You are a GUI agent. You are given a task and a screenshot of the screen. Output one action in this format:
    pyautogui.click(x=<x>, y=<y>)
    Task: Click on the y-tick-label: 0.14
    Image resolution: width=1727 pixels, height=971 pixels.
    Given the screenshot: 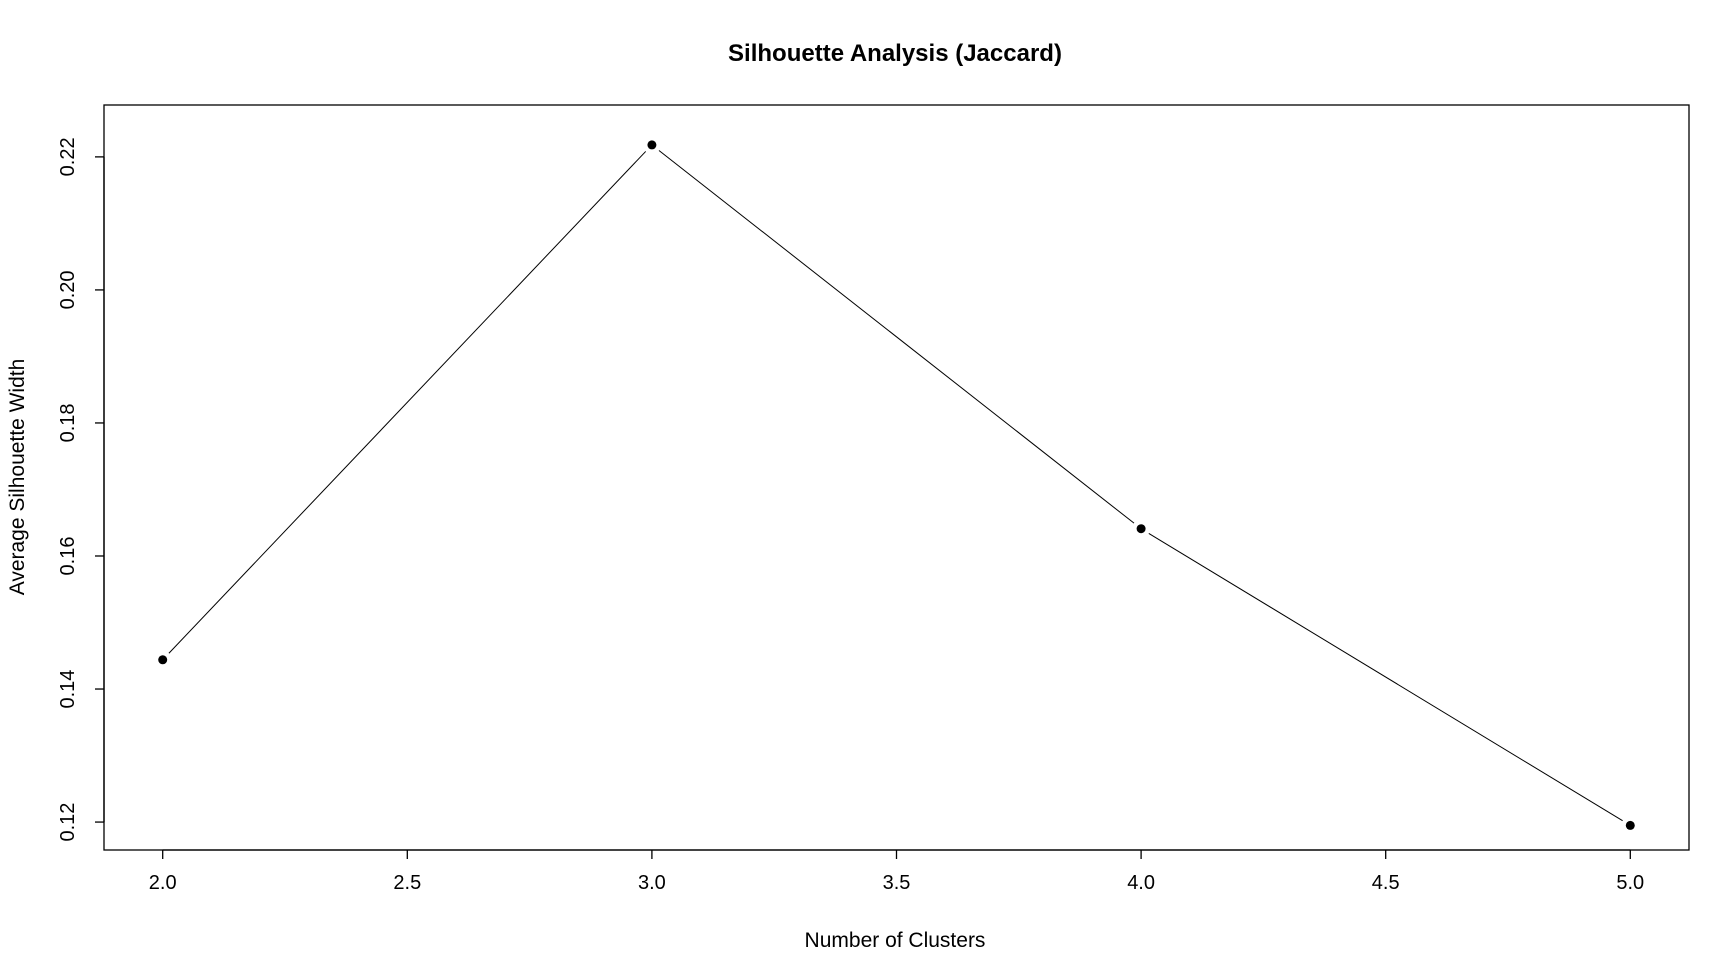 What is the action you would take?
    pyautogui.click(x=68, y=689)
    